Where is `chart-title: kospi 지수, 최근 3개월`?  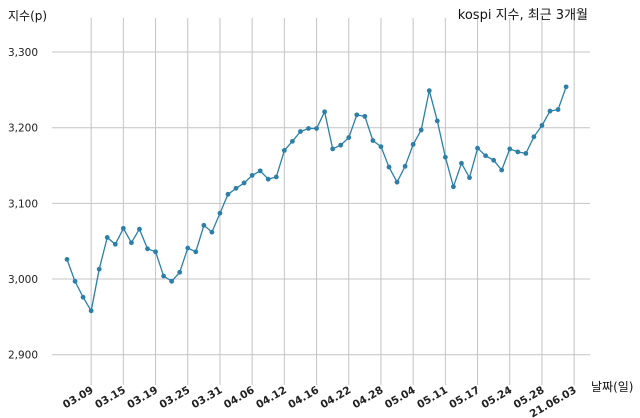
chart-title: kospi 지수, 최근 3개월 is located at coordinates (522, 15).